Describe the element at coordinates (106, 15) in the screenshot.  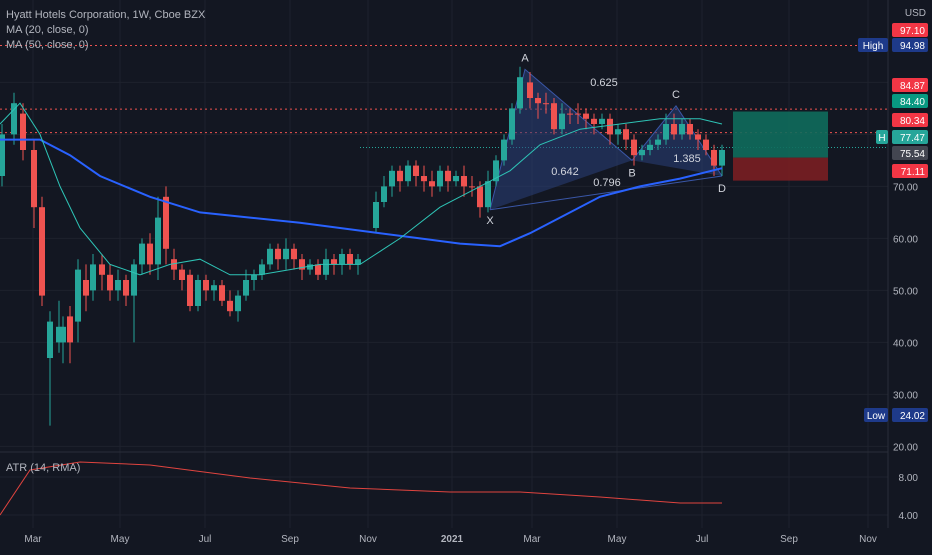
I see `symbol-title: Hyatt Hotels Corporation, 1W, Cboe BZX` at that location.